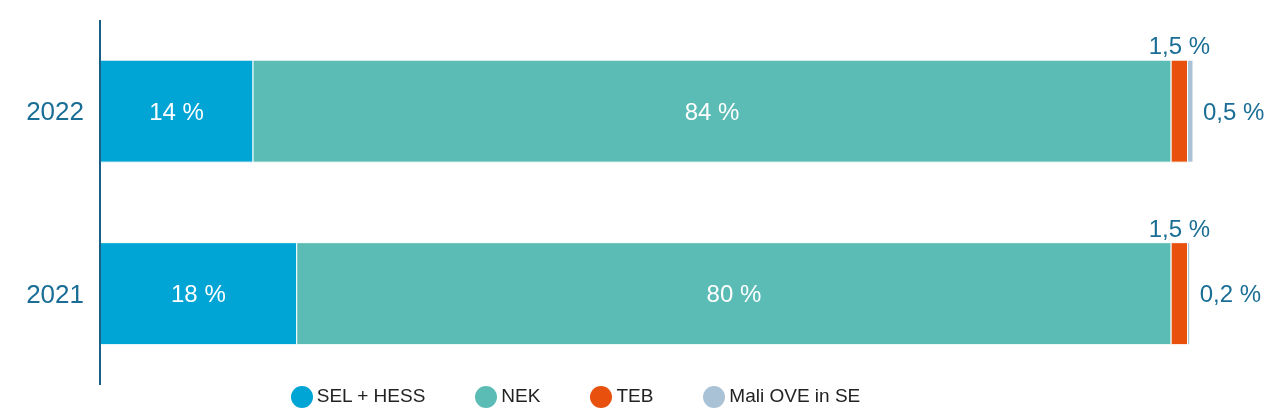 The height and width of the screenshot is (415, 1281). Describe the element at coordinates (521, 396) in the screenshot. I see `legend-label: NEK` at that location.